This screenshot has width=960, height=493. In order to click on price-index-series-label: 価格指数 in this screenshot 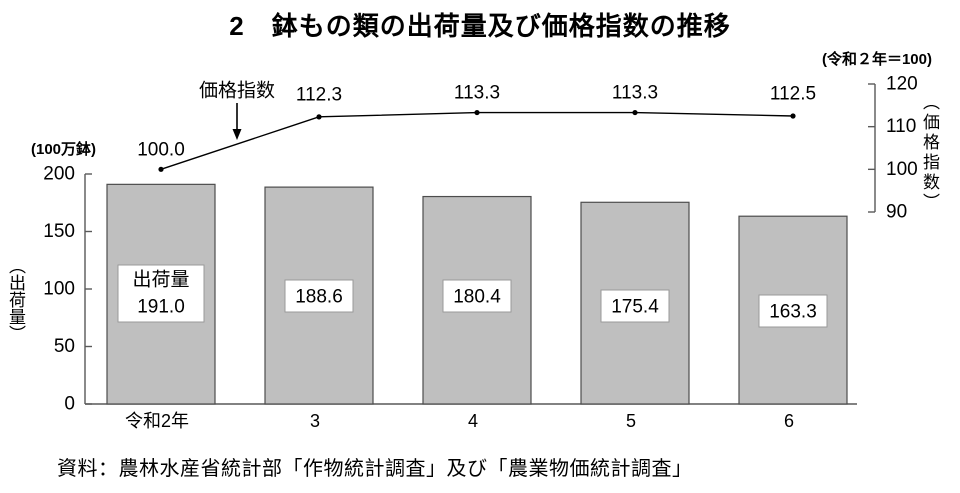, I will do `click(237, 91)`.